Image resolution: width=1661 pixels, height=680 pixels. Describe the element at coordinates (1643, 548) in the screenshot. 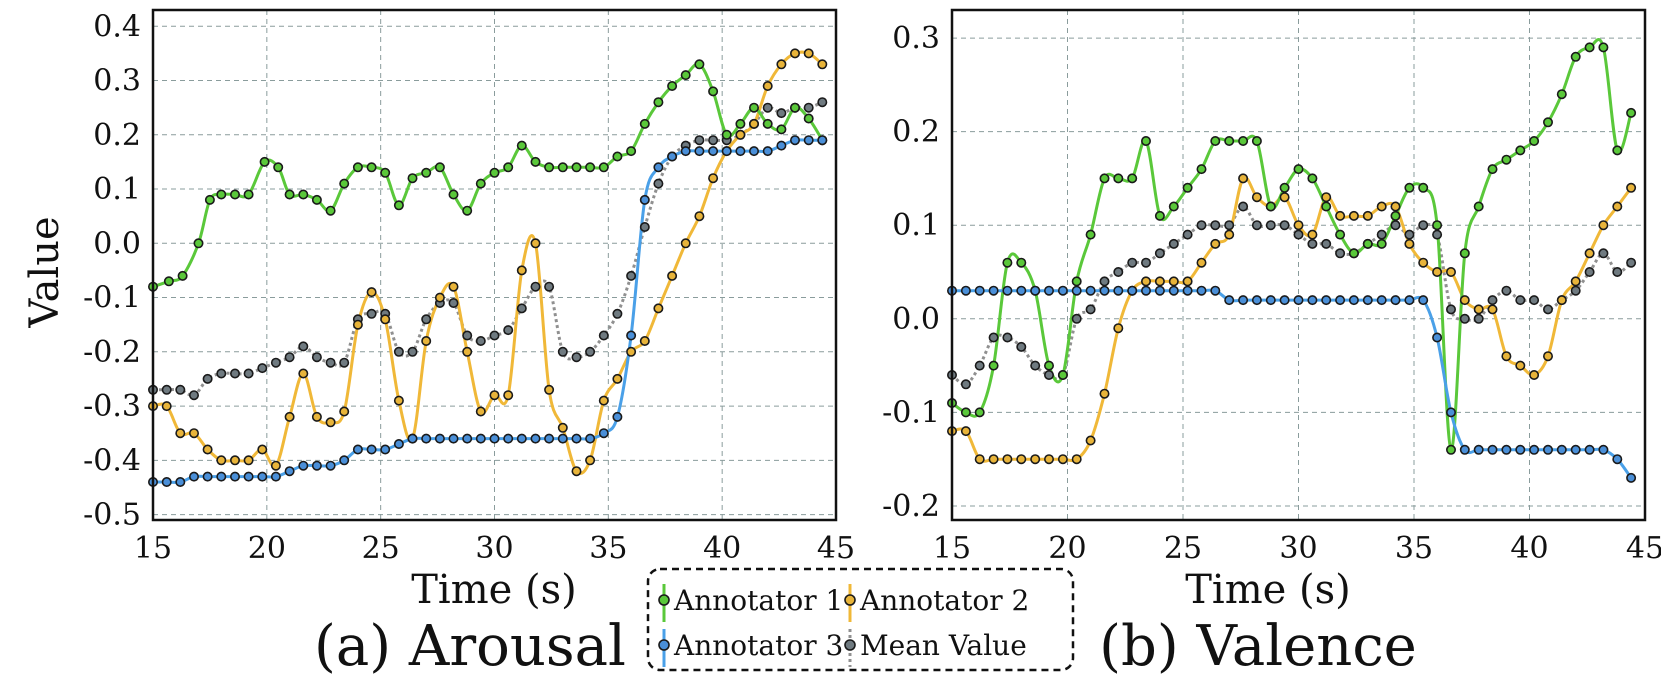

I see `valence-x-tick-label: 45` at that location.